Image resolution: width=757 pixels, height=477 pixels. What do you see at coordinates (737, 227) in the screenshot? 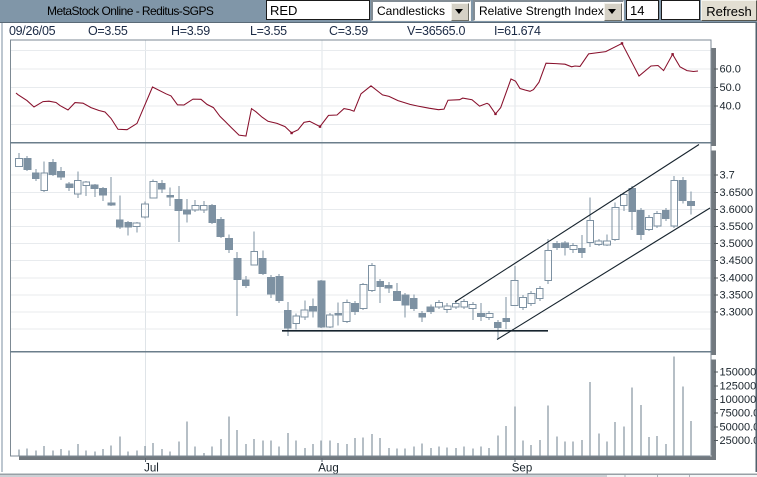
I see `svg-text: 3.5500` at bounding box center [737, 227].